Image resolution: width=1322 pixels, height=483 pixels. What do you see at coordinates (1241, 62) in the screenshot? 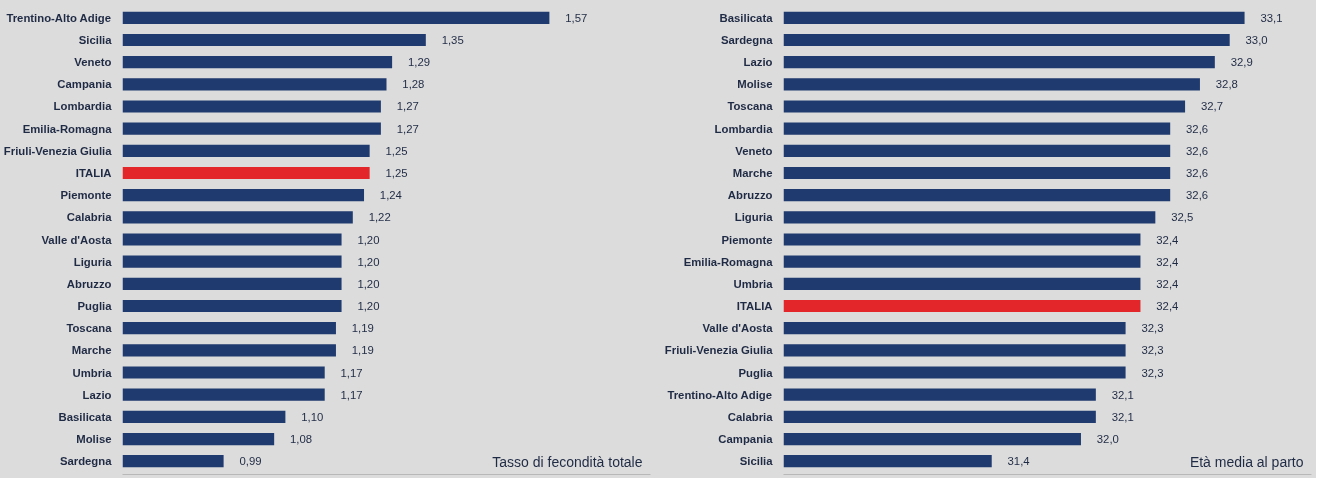
I see `data-label: 32,9` at bounding box center [1241, 62].